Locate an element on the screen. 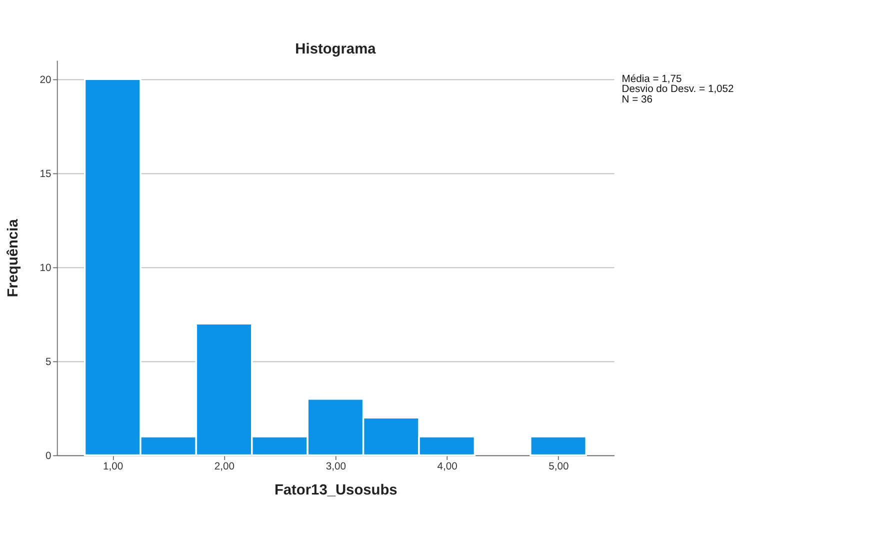 The image size is (877, 549). y-tick-label: 20 is located at coordinates (46, 80).